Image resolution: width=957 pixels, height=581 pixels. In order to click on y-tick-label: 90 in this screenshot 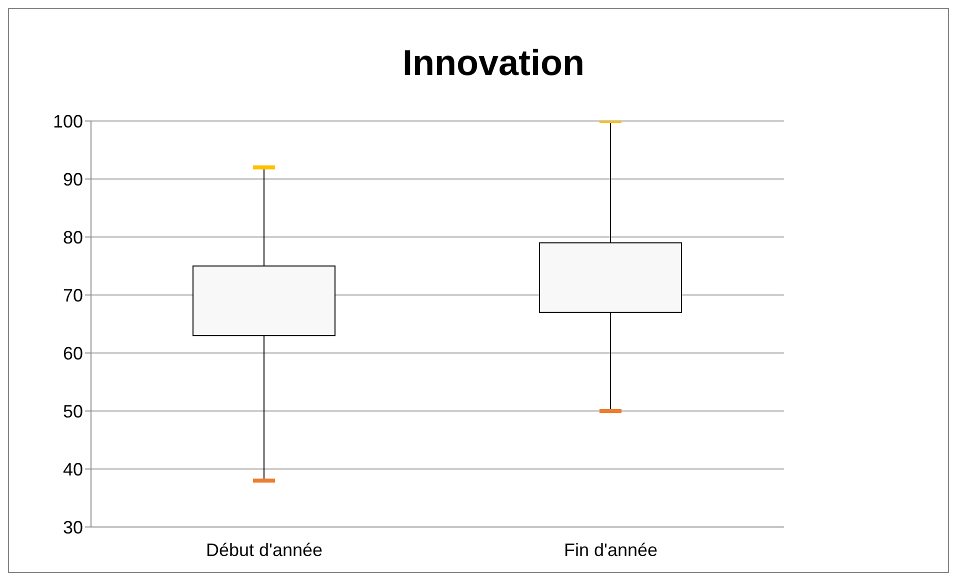, I will do `click(72, 179)`.